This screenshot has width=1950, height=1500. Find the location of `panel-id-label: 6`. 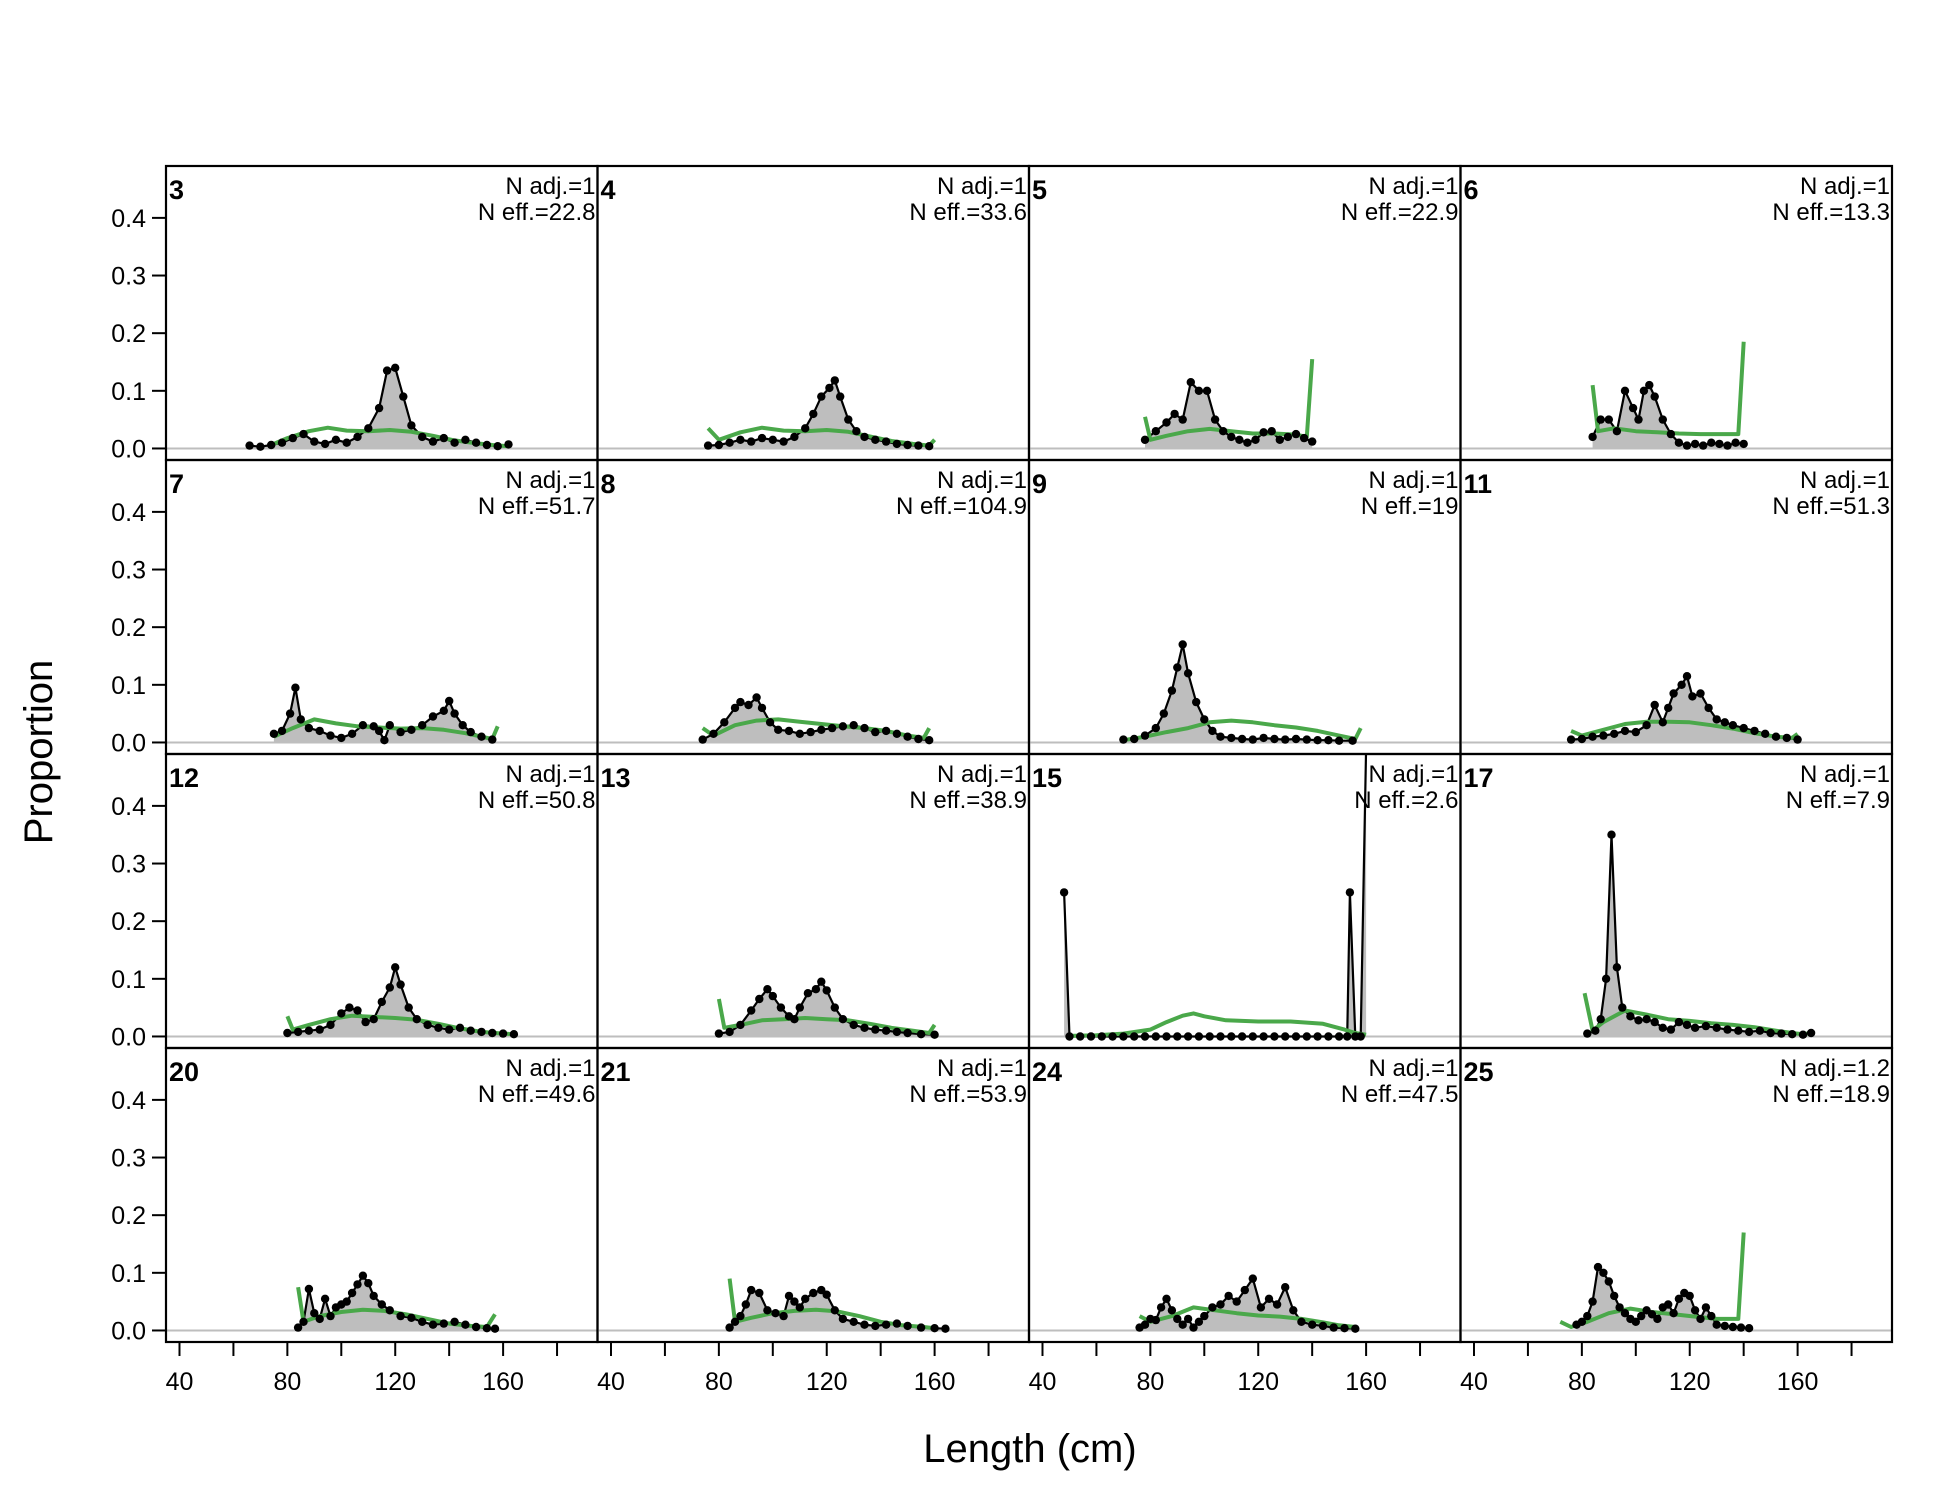

panel-id-label: 6 is located at coordinates (1471, 190).